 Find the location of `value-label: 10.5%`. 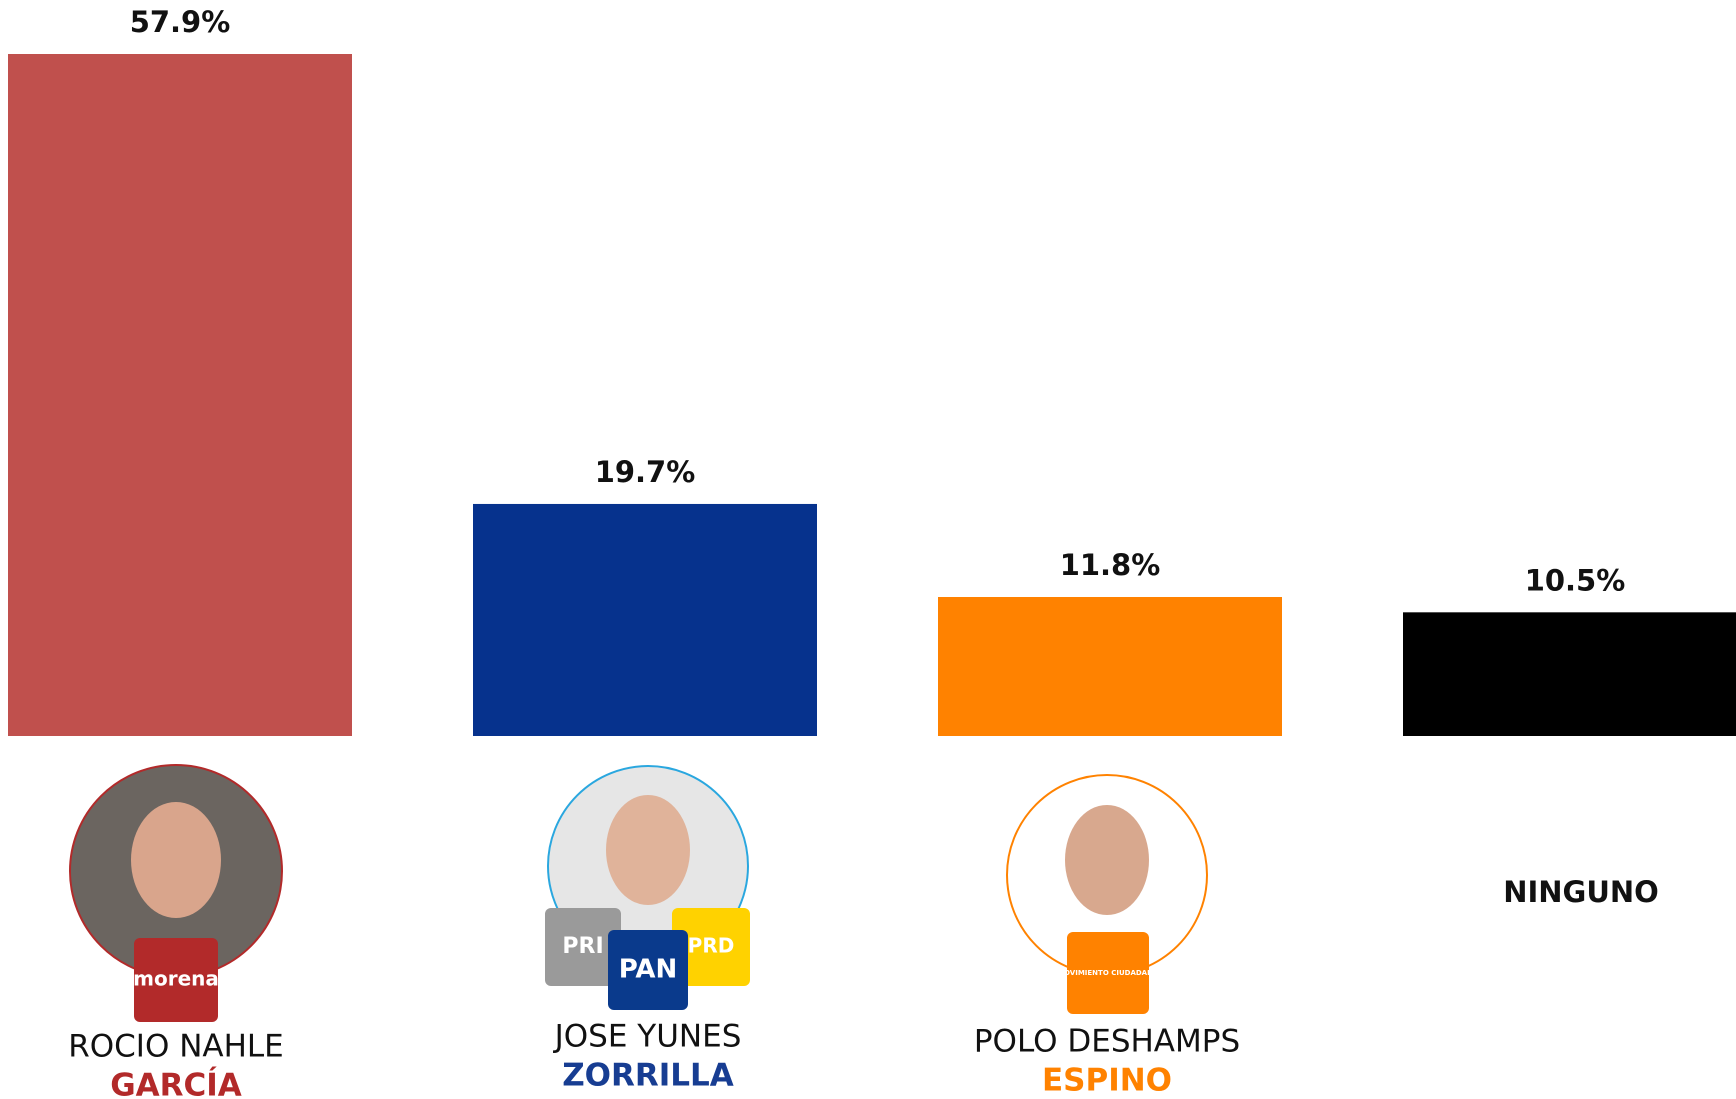

value-label: 10.5% is located at coordinates (1575, 580).